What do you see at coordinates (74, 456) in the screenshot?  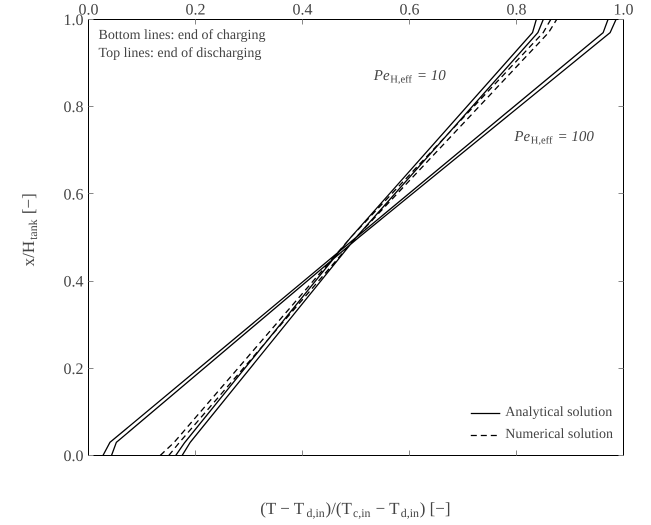 I see `y-tick-label: 0.0` at bounding box center [74, 456].